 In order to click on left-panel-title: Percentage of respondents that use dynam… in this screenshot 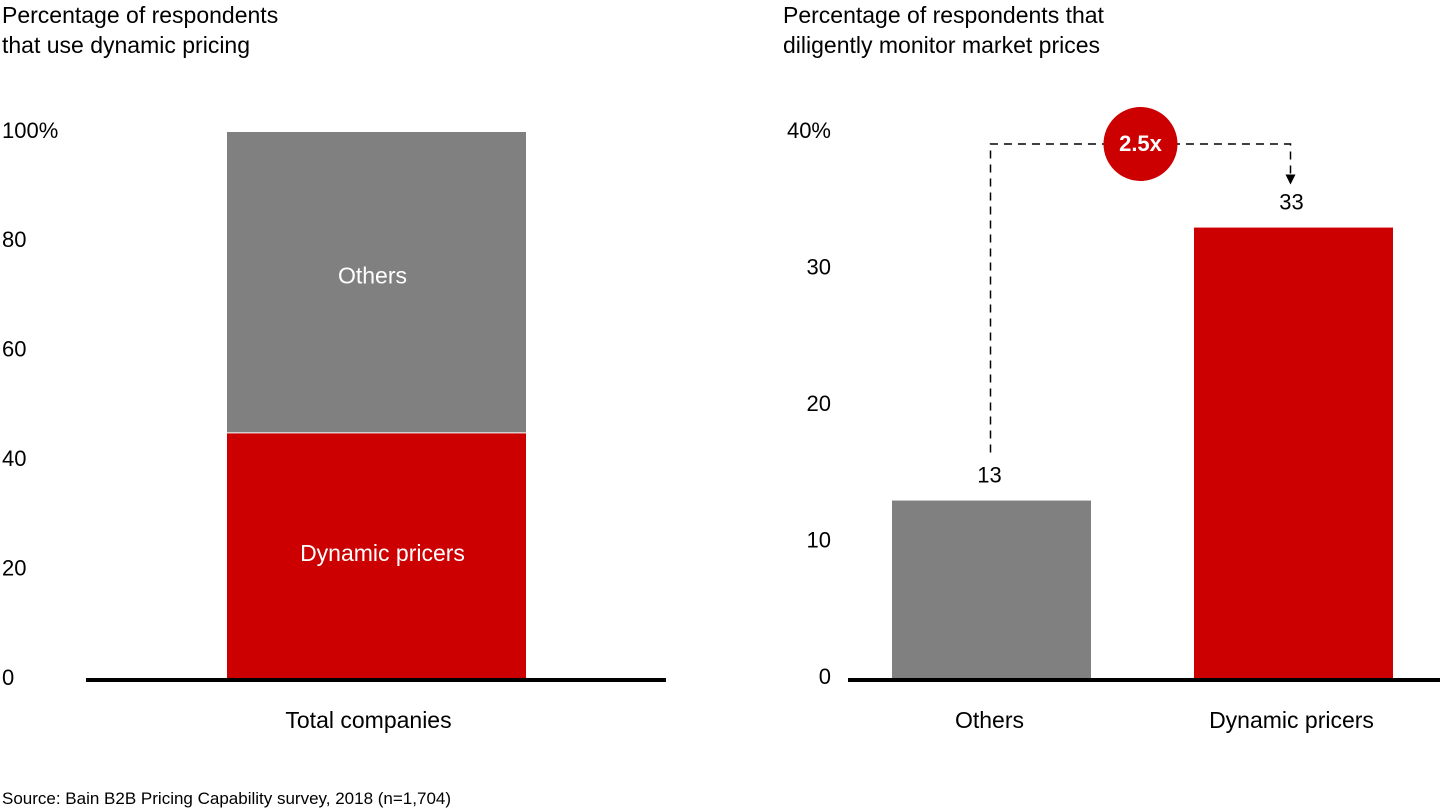, I will do `click(140, 30)`.